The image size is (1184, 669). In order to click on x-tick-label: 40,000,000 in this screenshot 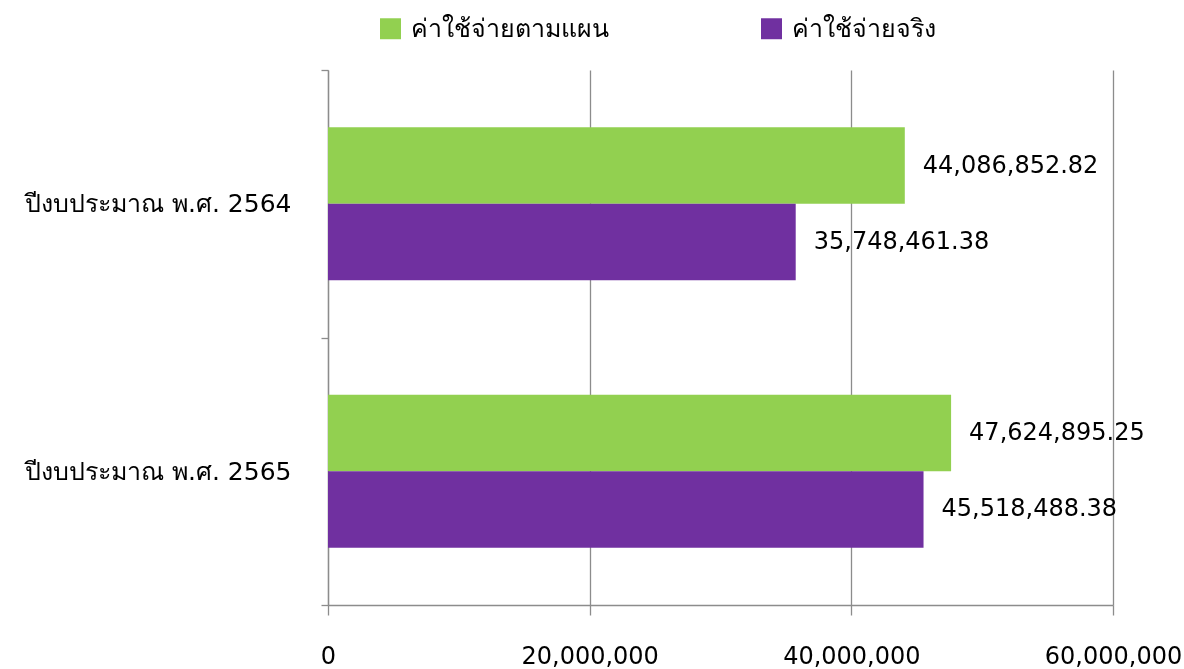, I will do `click(852, 655)`.